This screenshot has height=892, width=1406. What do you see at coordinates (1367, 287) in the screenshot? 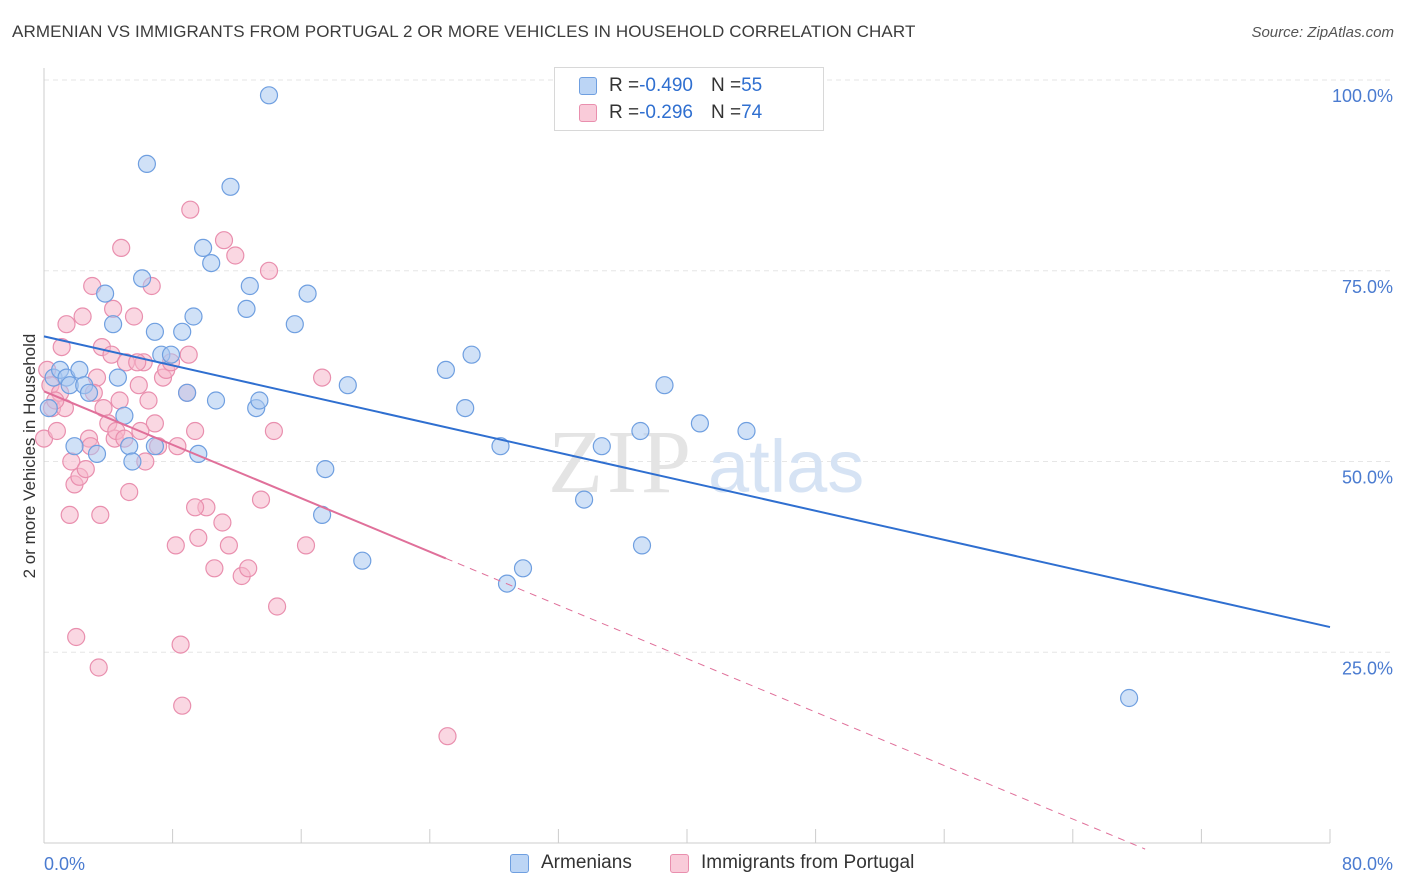
I see `y-tick-label: 75.0%` at bounding box center [1367, 287].